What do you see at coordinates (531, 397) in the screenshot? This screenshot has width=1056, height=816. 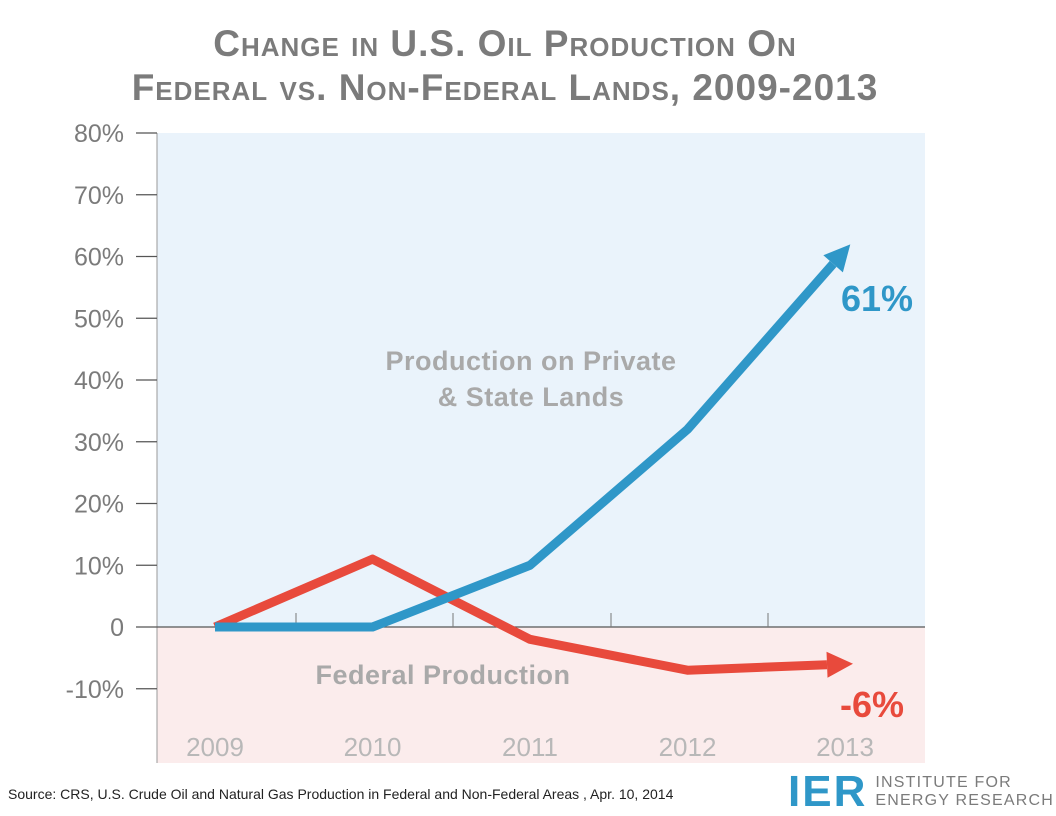 I see `region-label-private-line-2: & State Lands` at bounding box center [531, 397].